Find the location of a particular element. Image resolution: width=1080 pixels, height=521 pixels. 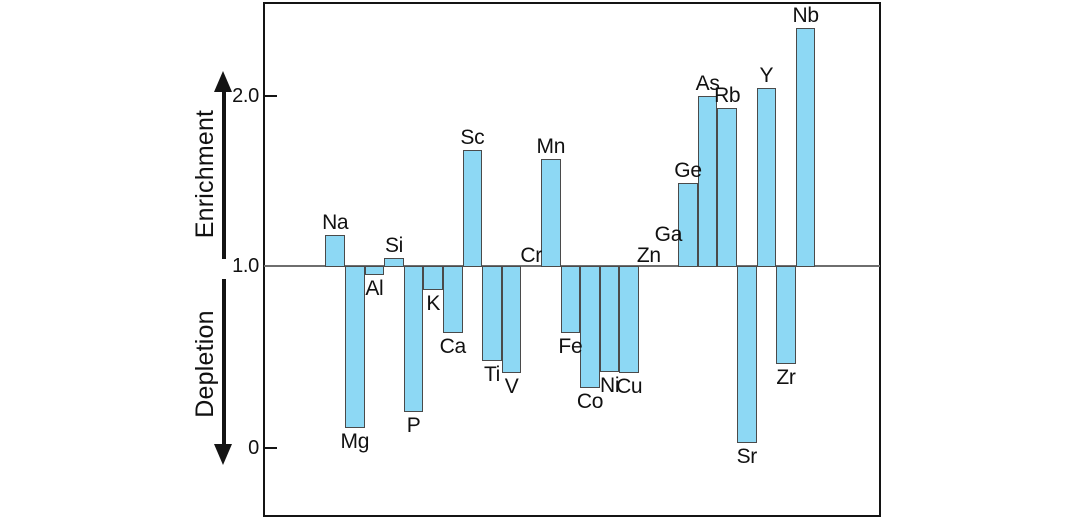

element-label-zr: Zr is located at coordinates (786, 378).